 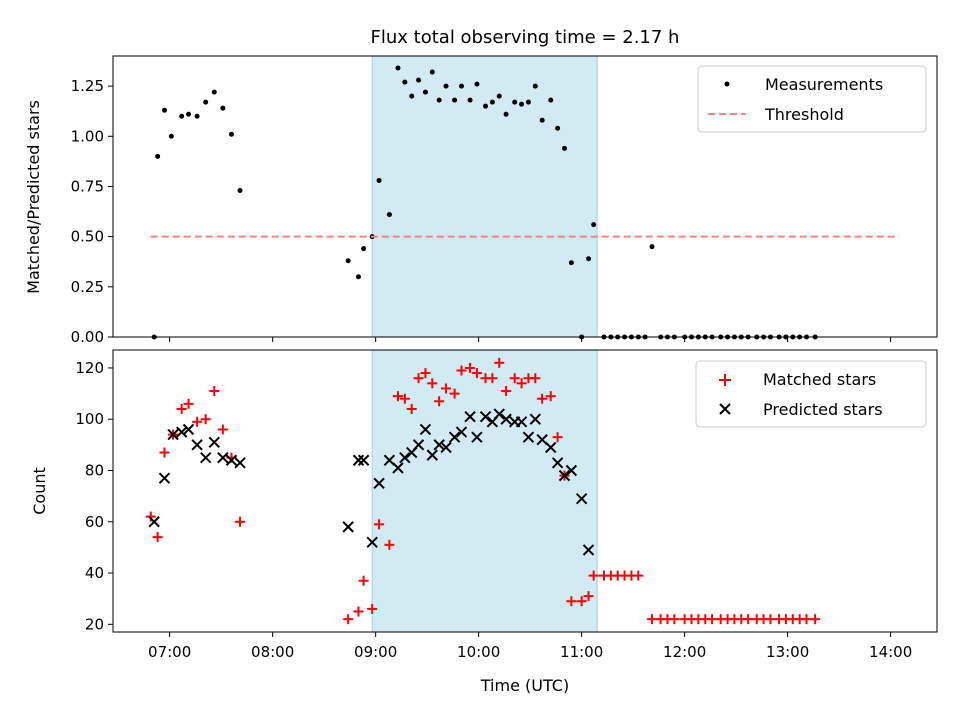 What do you see at coordinates (727, 84) in the screenshot?
I see `legend-measurements-marker` at bounding box center [727, 84].